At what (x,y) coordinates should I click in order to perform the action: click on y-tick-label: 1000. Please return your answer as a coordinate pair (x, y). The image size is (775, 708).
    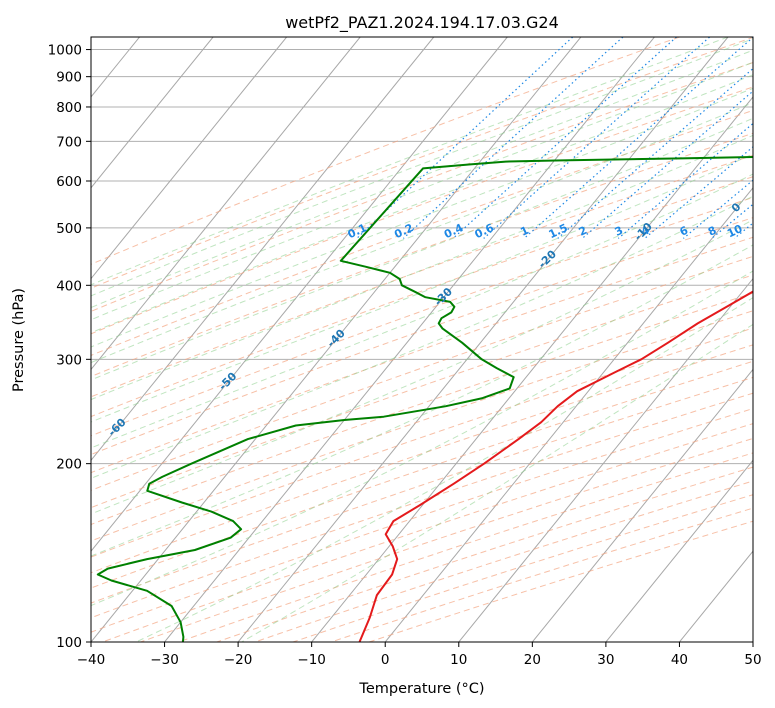
    Looking at the image, I should click on (65, 51).